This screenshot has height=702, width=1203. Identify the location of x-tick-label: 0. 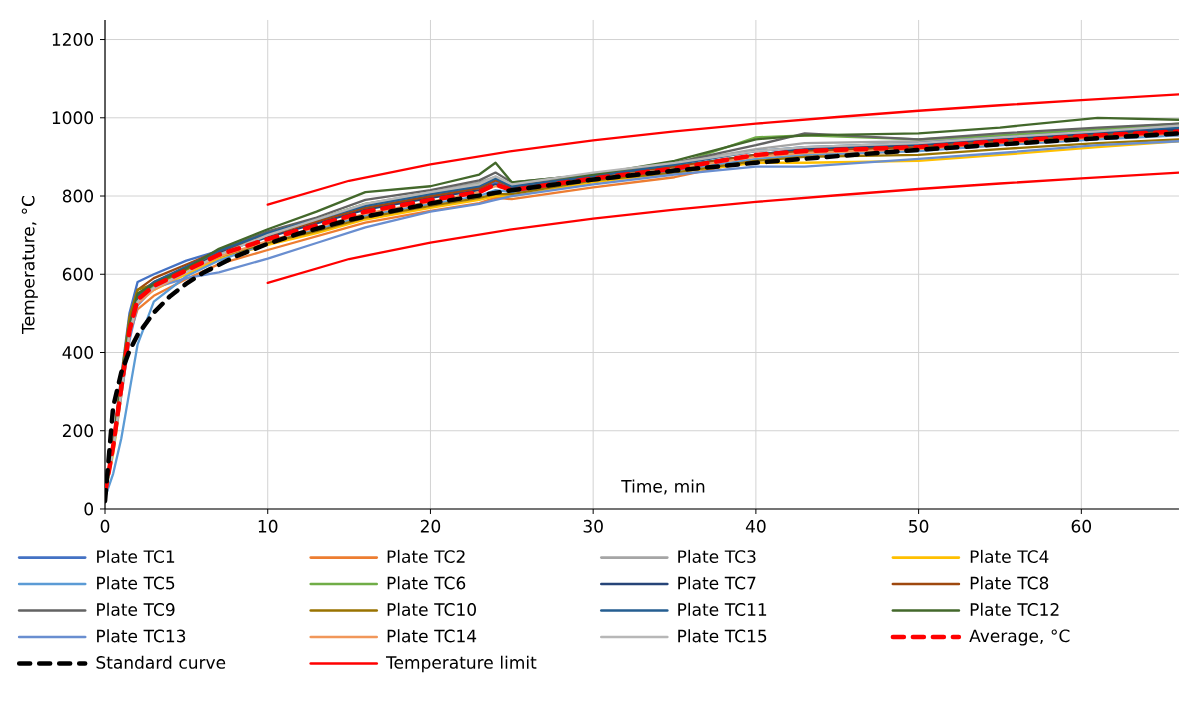
(105, 526).